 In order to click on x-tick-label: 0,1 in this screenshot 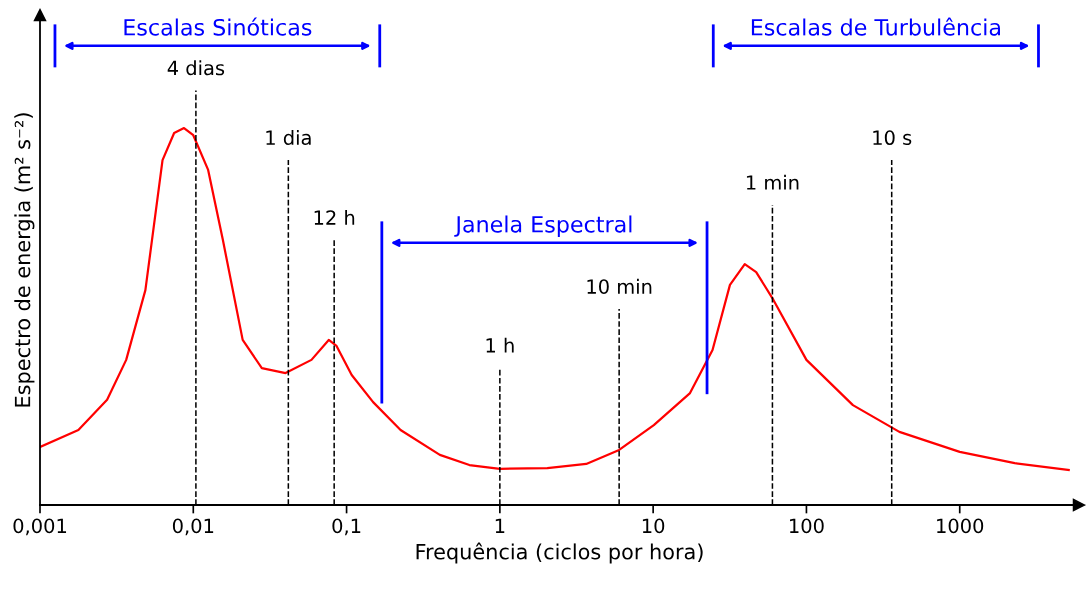, I will do `click(346, 527)`.